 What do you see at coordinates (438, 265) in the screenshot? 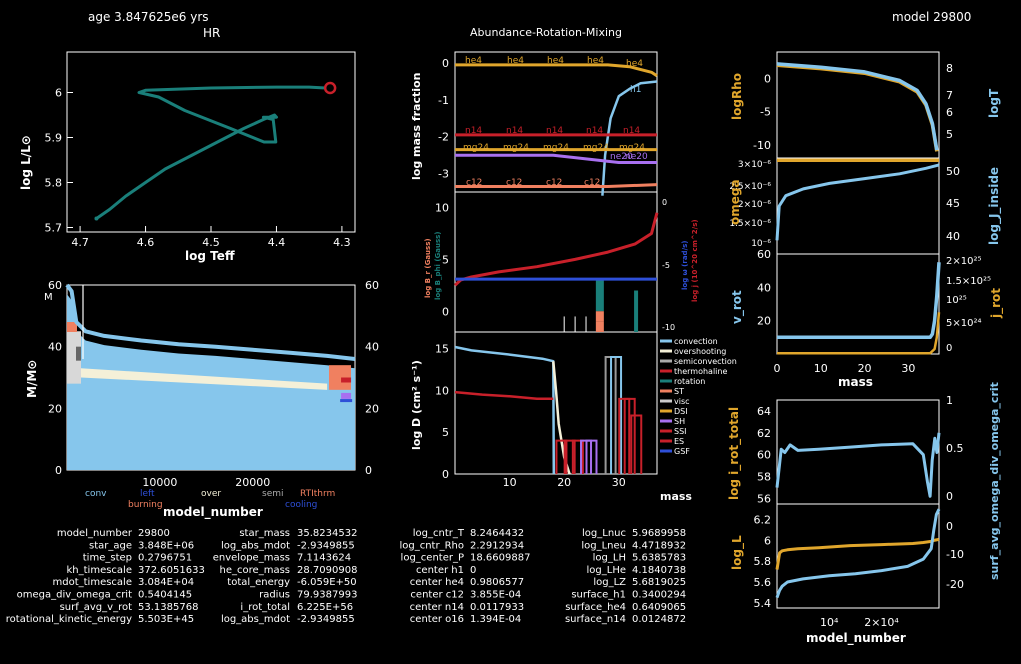
I see `rotation-ylabel-bphi: log B_phi (Gauss)` at bounding box center [438, 265].